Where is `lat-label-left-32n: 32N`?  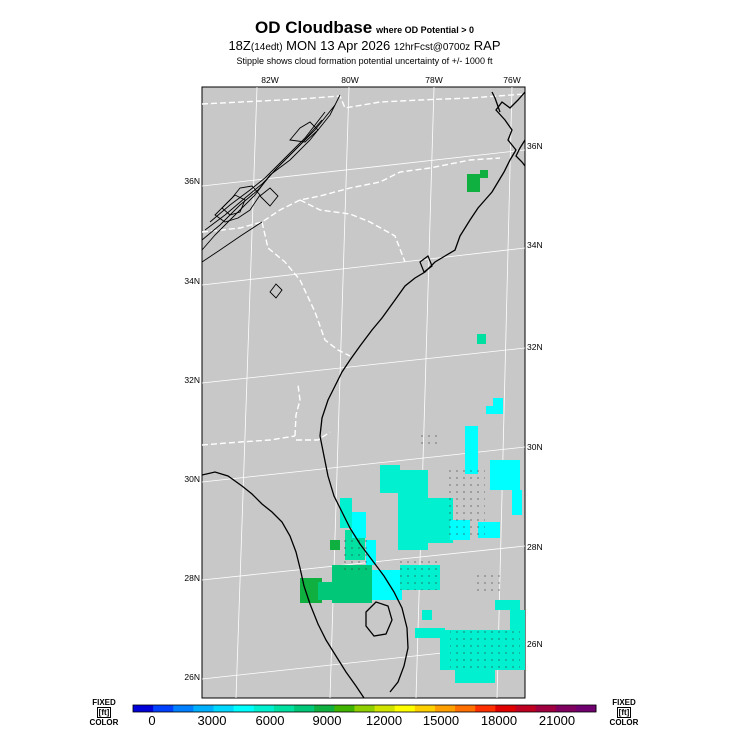 lat-label-left-32n: 32N is located at coordinates (192, 380).